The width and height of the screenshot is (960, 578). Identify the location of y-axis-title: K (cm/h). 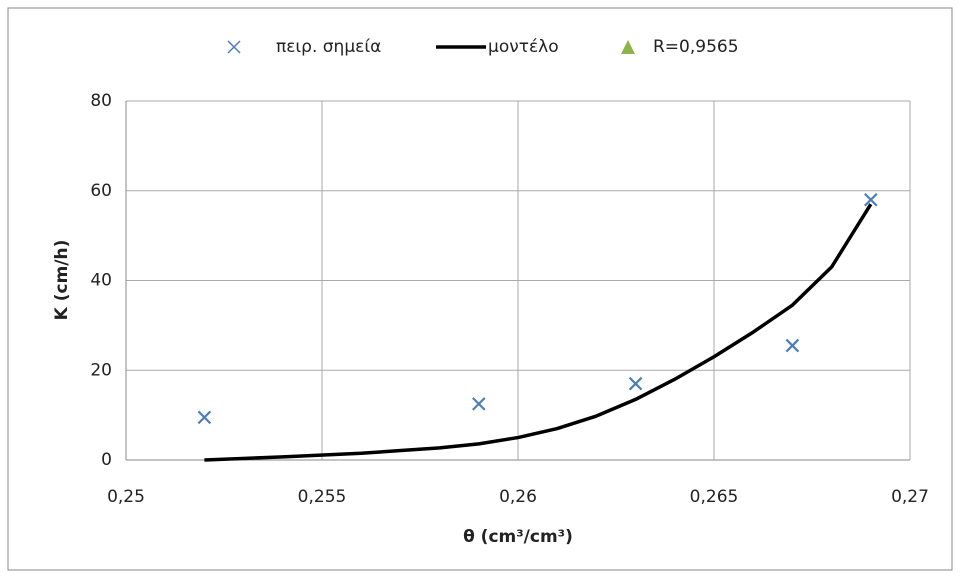
(62, 280).